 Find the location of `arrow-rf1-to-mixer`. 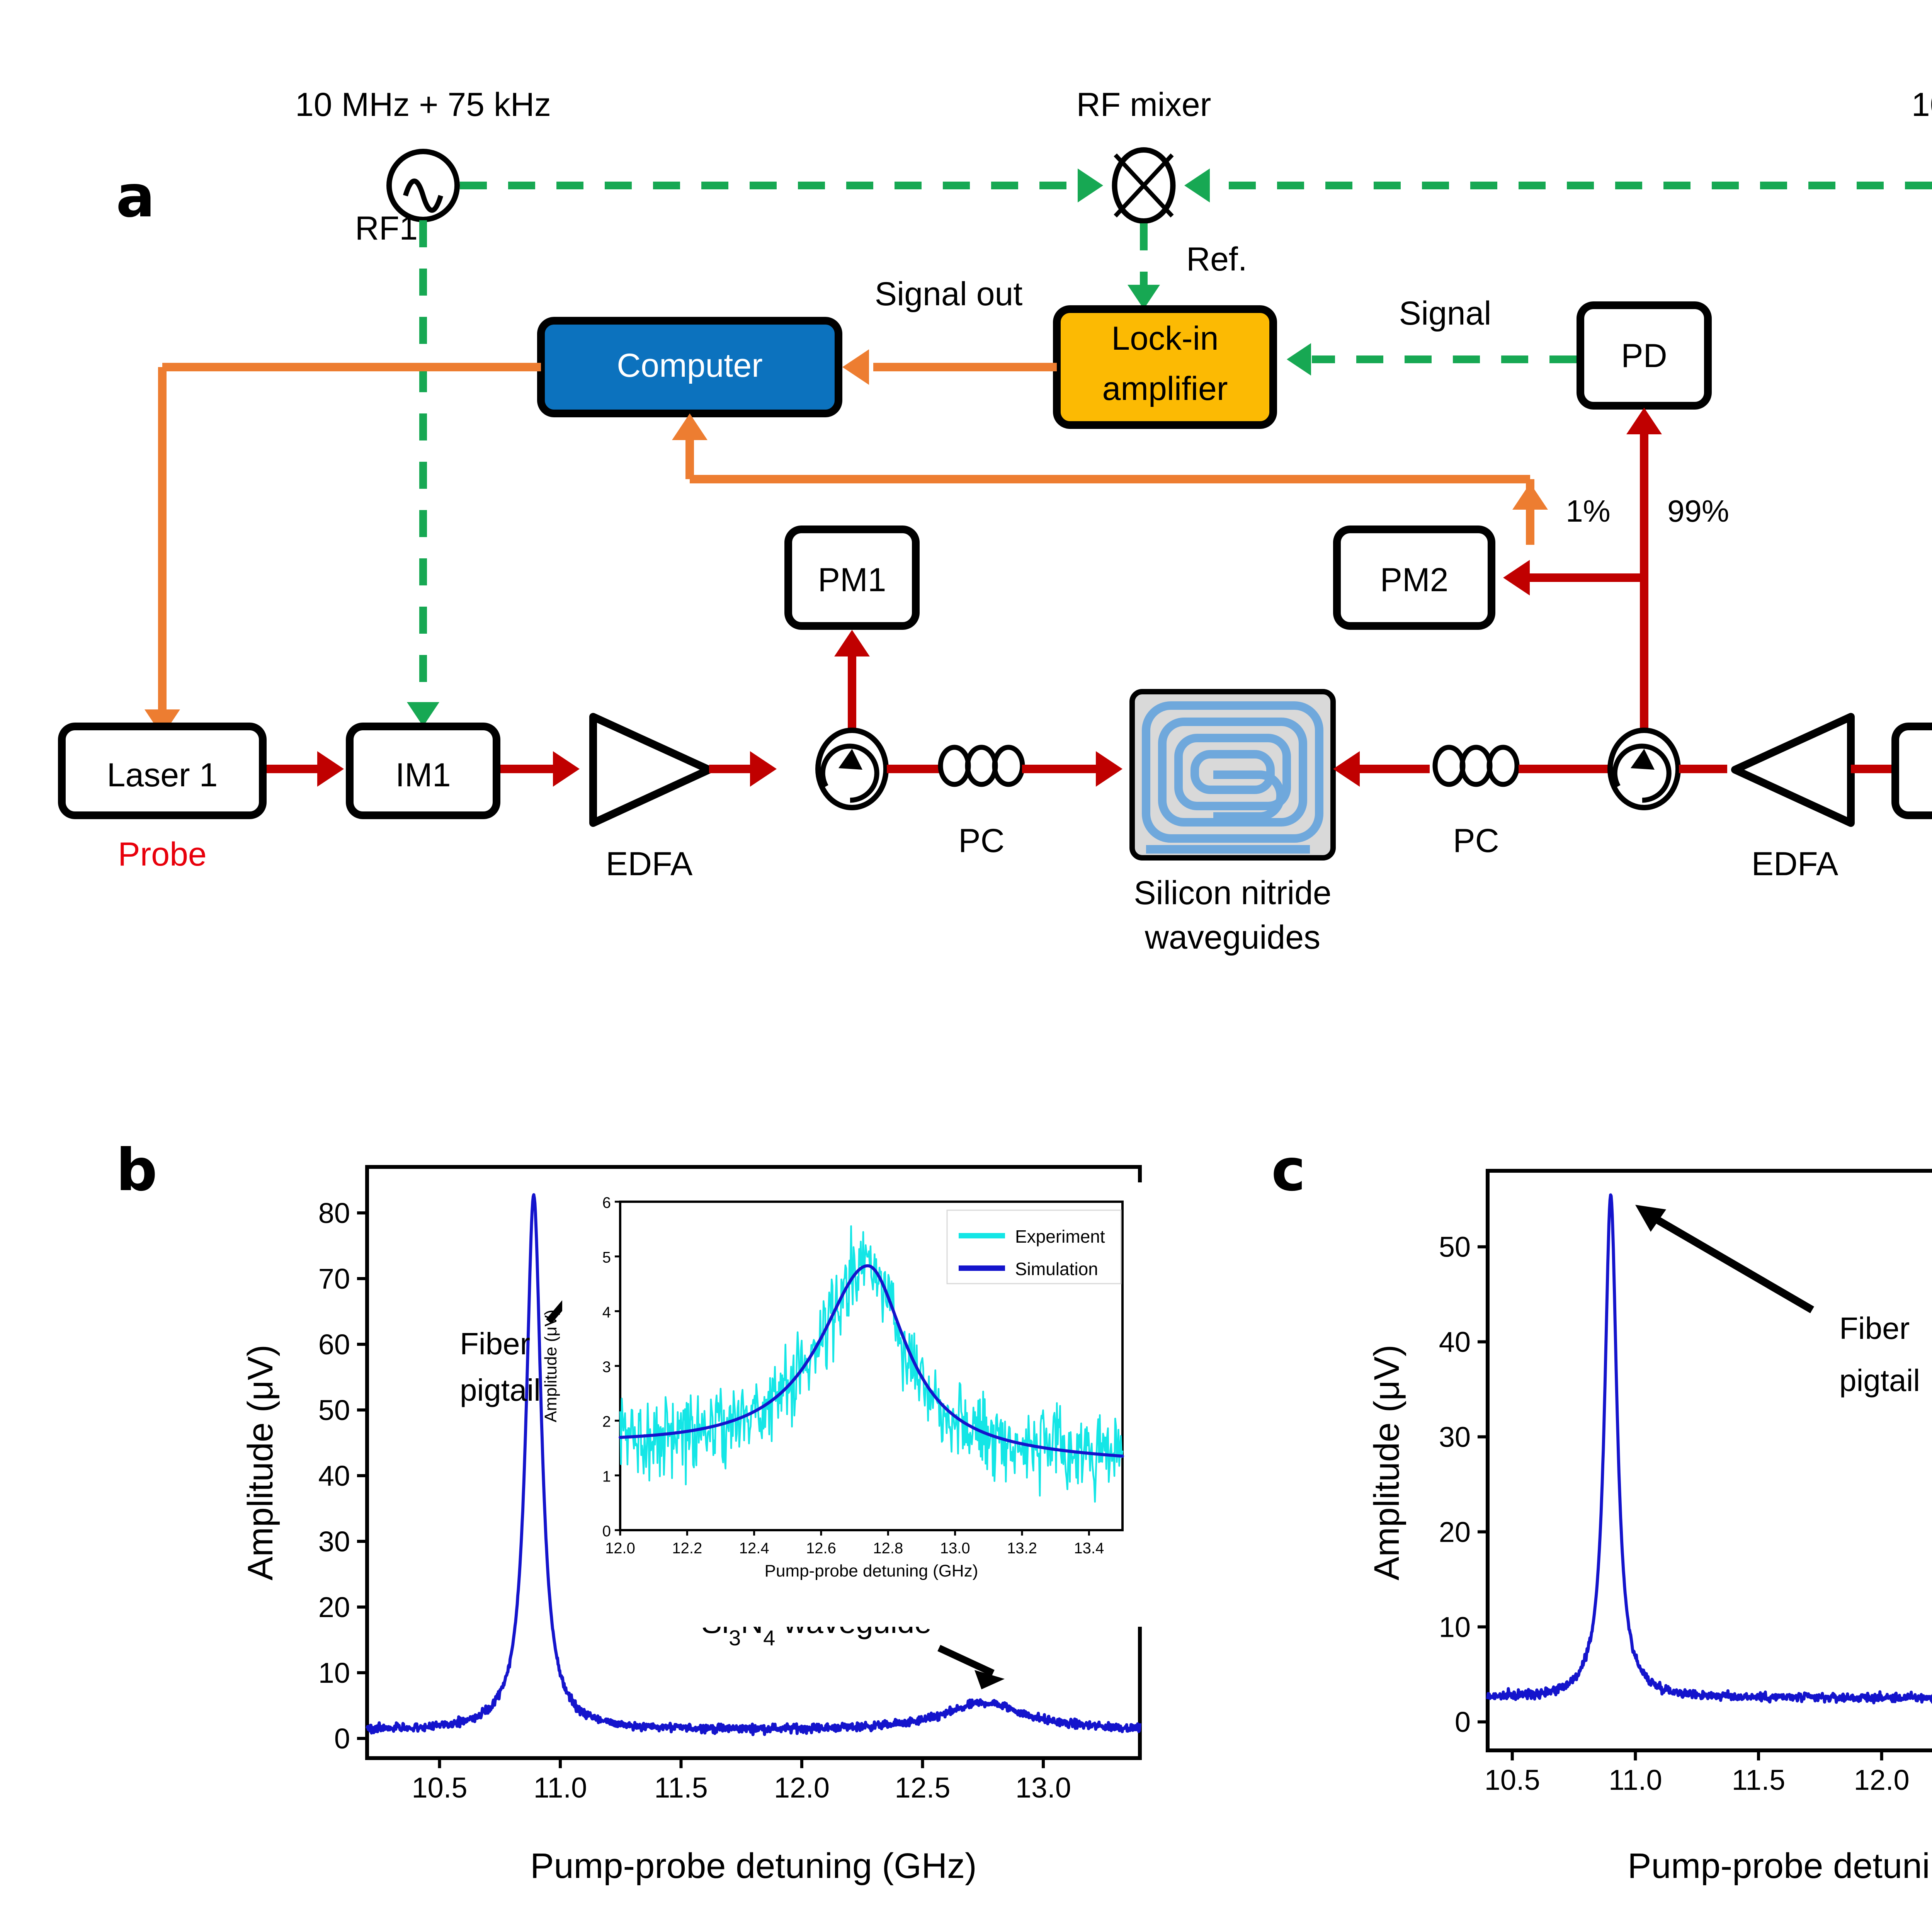

arrow-rf1-to-mixer is located at coordinates (1091, 185).